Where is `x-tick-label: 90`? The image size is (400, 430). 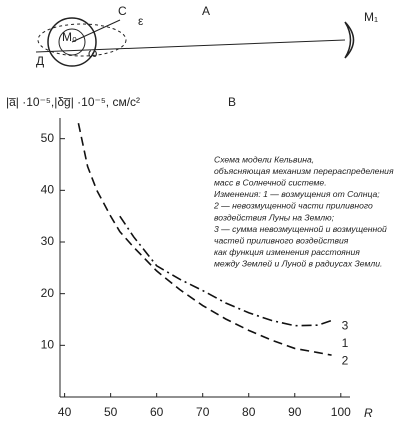
x-tick-label: 90 is located at coordinates (295, 412).